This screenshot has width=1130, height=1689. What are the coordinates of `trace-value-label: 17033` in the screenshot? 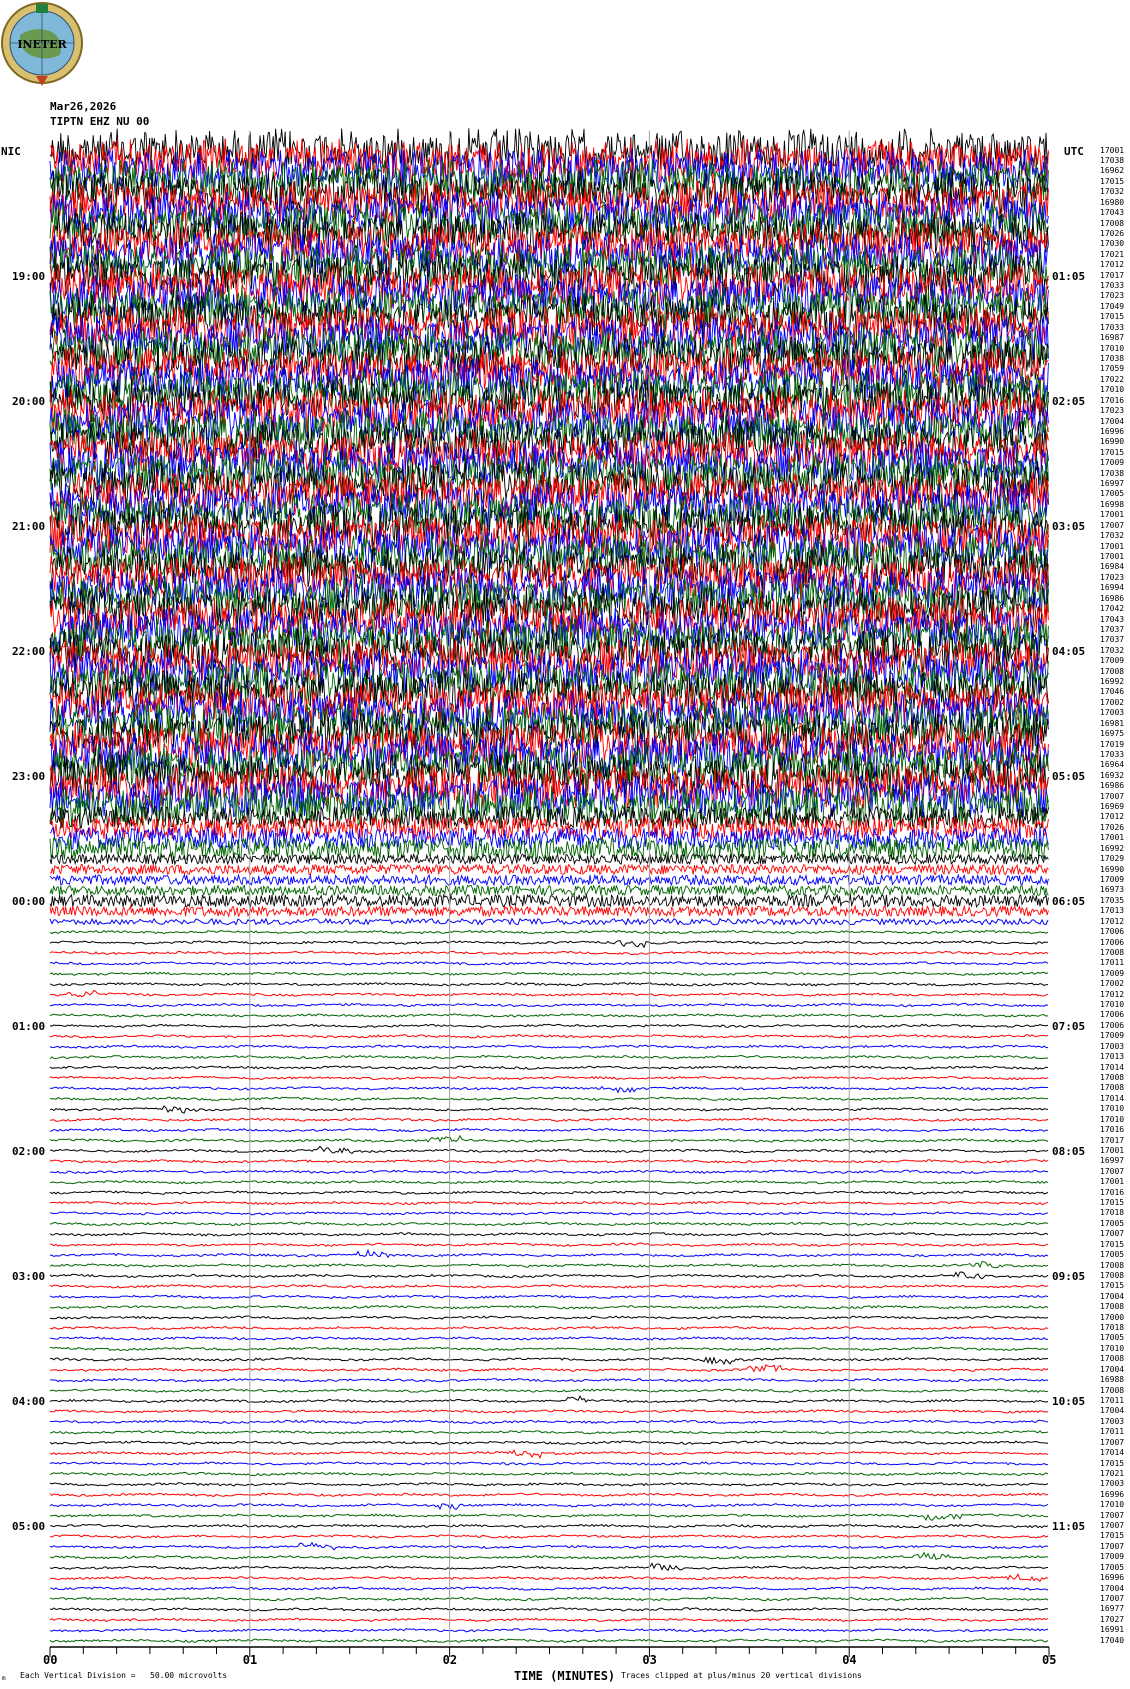 It's located at (1112, 327).